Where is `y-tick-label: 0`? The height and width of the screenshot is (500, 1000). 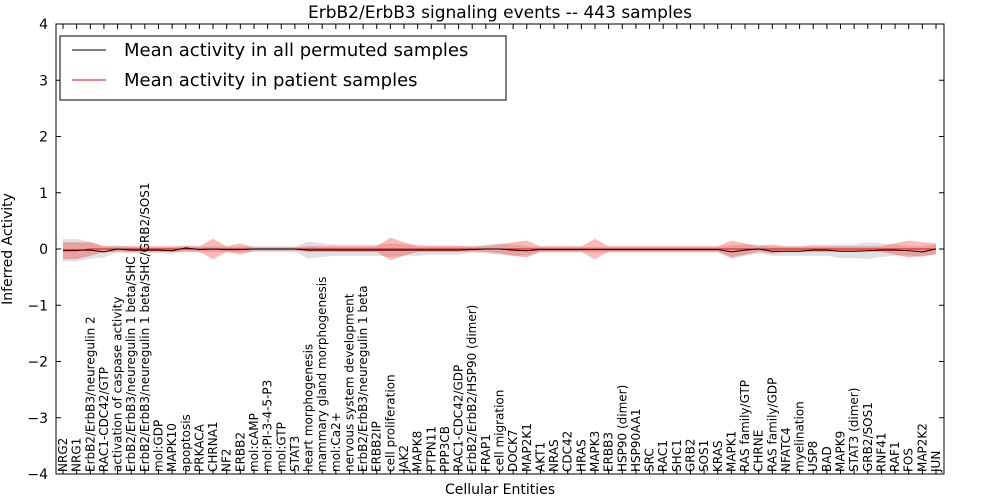
y-tick-label: 0 is located at coordinates (43, 250).